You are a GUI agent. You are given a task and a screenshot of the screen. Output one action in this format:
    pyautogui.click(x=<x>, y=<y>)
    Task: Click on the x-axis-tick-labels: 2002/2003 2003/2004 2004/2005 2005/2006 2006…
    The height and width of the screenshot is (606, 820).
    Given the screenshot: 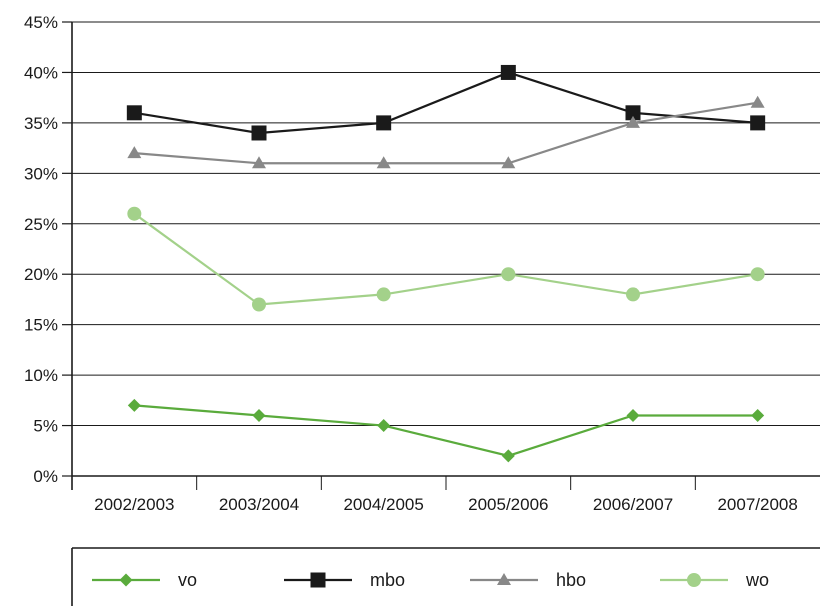 What is the action you would take?
    pyautogui.click(x=446, y=504)
    